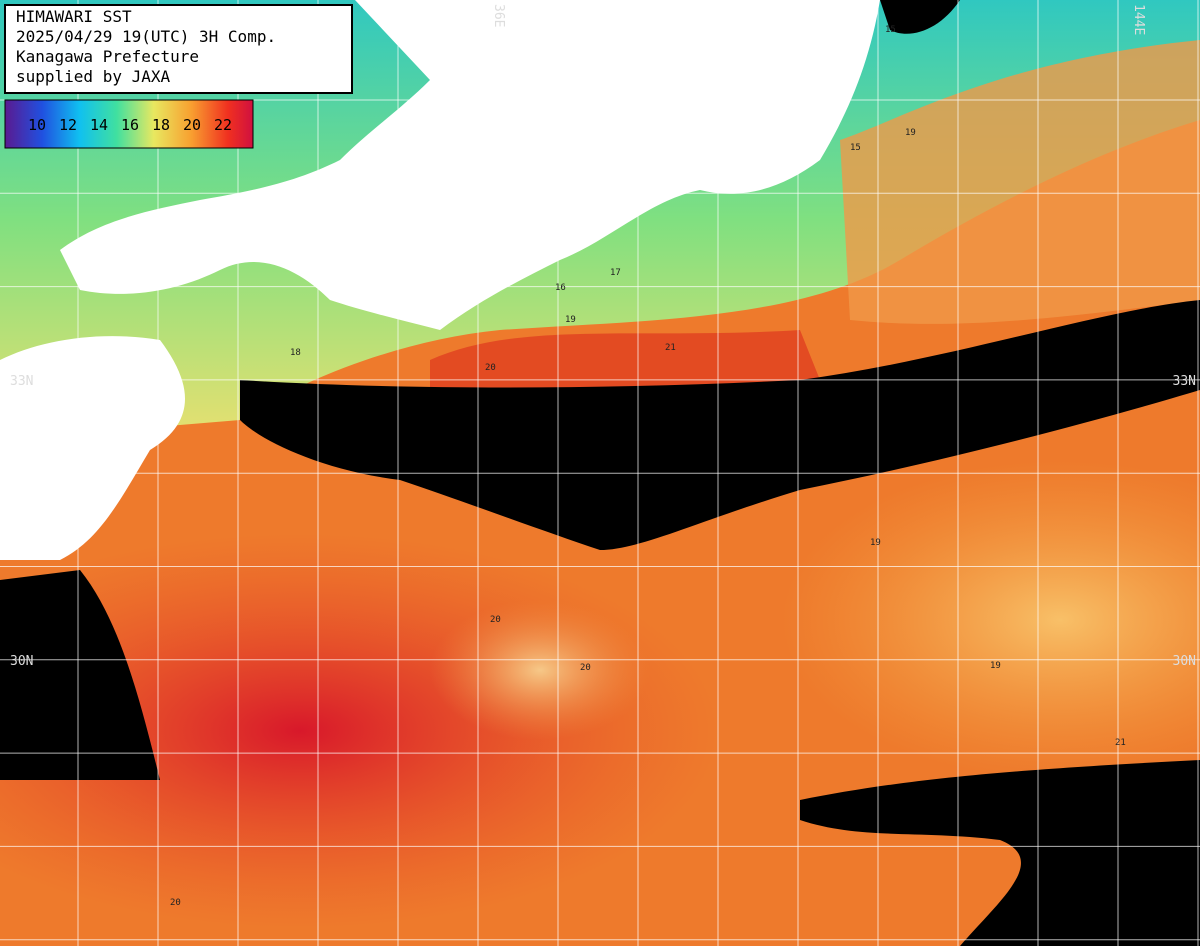  What do you see at coordinates (295, 353) in the screenshot?
I see `contour-label: 18` at bounding box center [295, 353].